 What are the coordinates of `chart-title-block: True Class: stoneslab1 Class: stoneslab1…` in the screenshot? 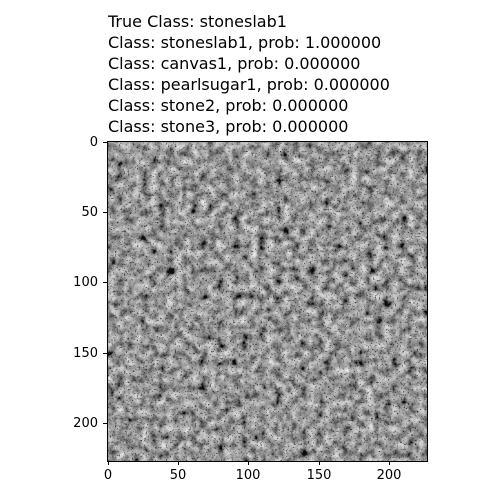 It's located at (249, 74).